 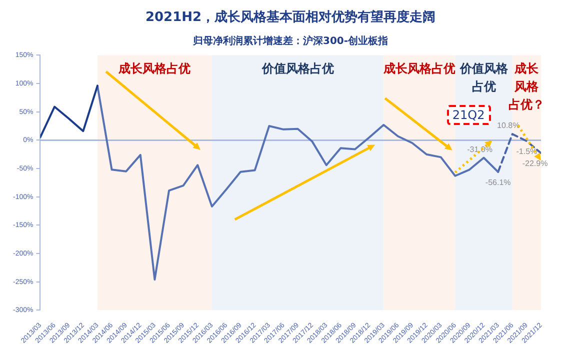 I want to click on data-label: -56.1%, so click(x=498, y=182).